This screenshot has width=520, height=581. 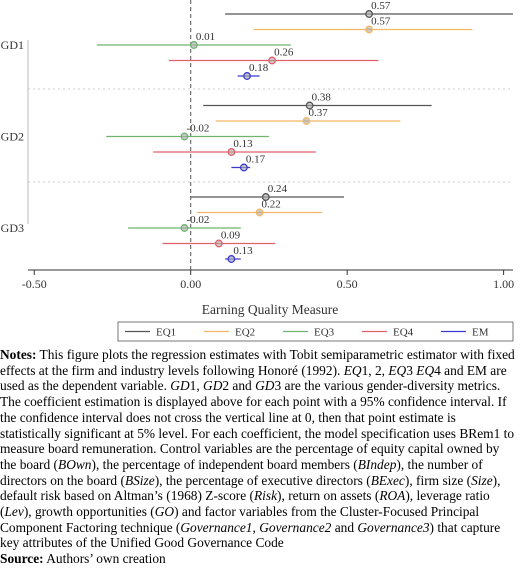 What do you see at coordinates (256, 160) in the screenshot?
I see `value-label: 0.17` at bounding box center [256, 160].